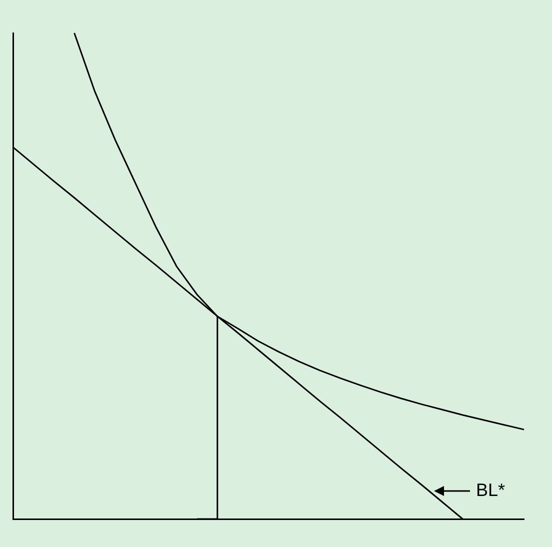 The image size is (552, 547). I want to click on annotation: BL*, so click(491, 490).